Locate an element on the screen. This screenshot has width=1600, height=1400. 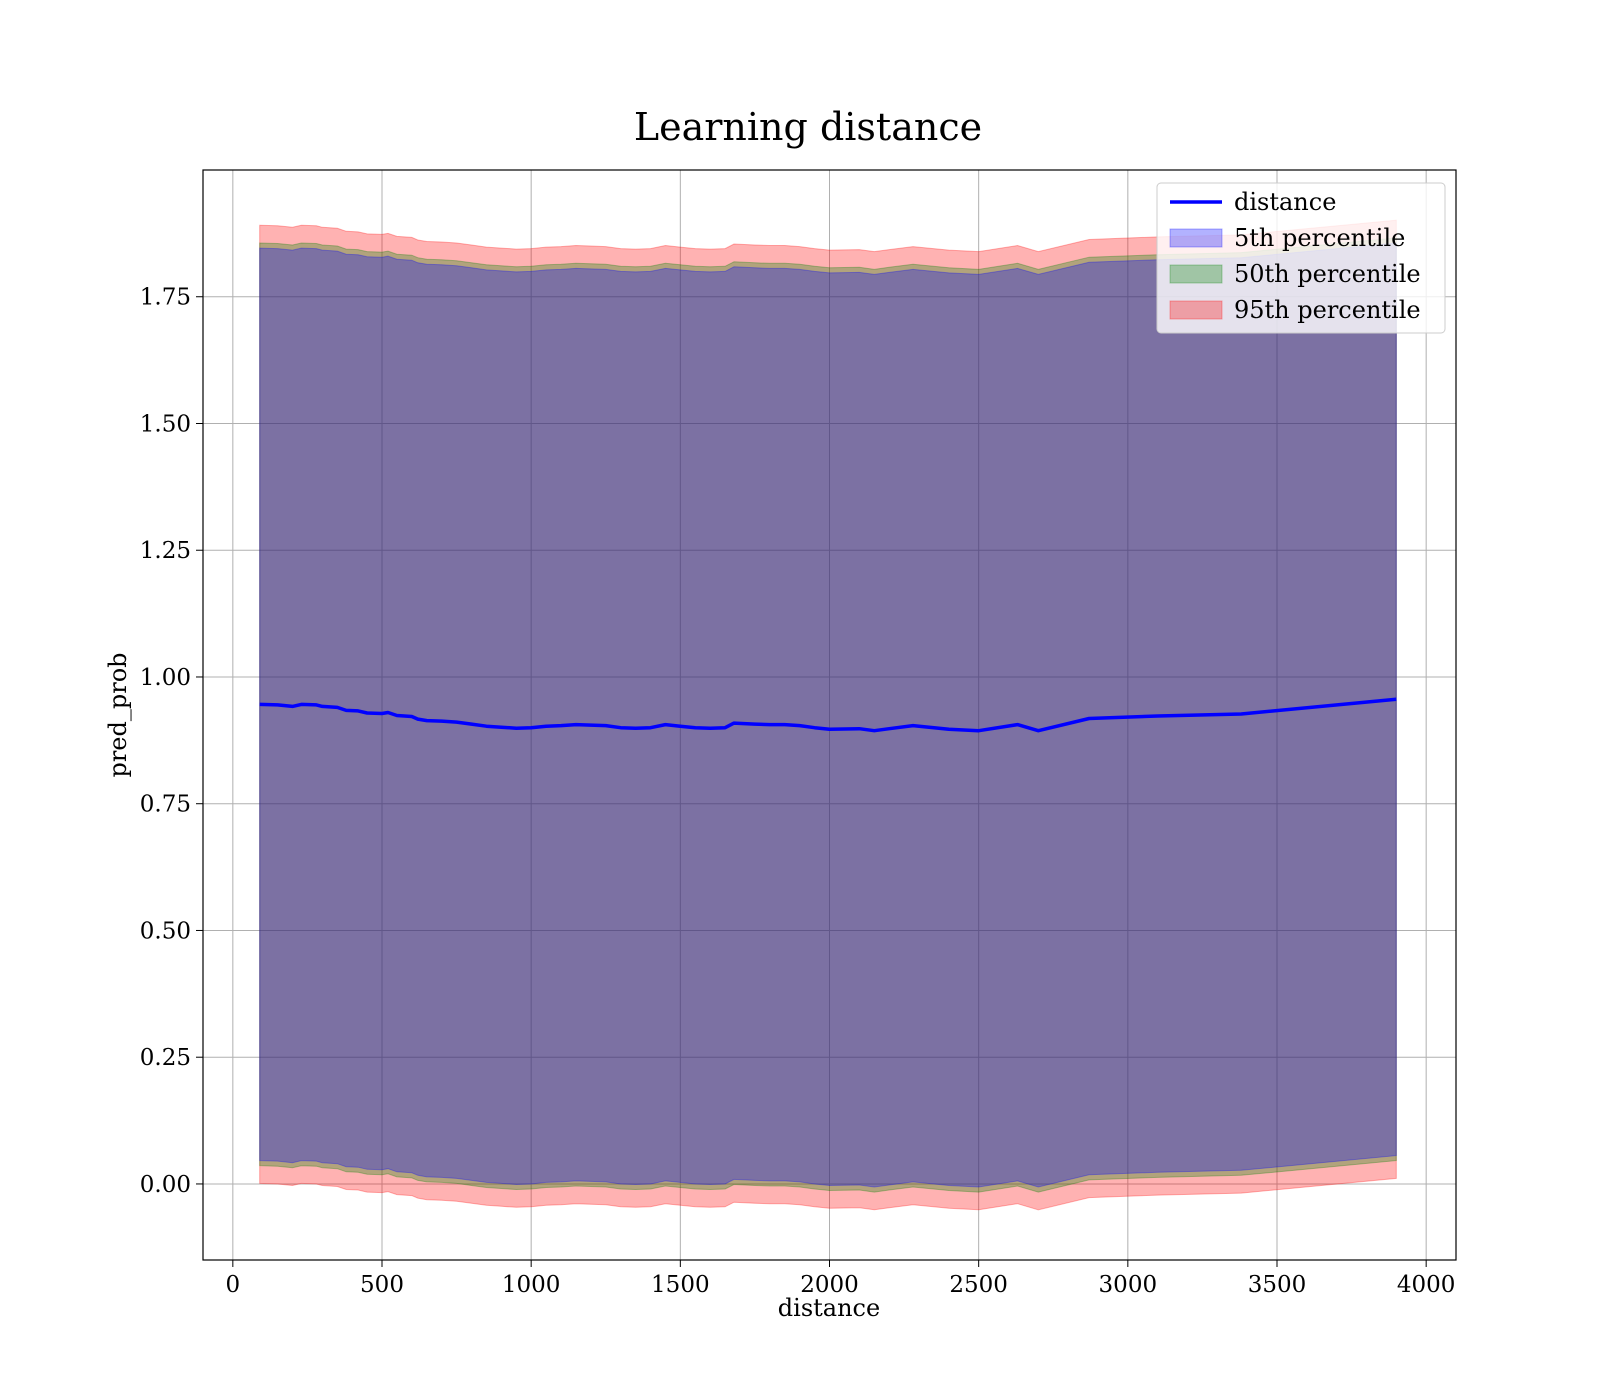
y-tick-label: 1.75 is located at coordinates (165, 298).